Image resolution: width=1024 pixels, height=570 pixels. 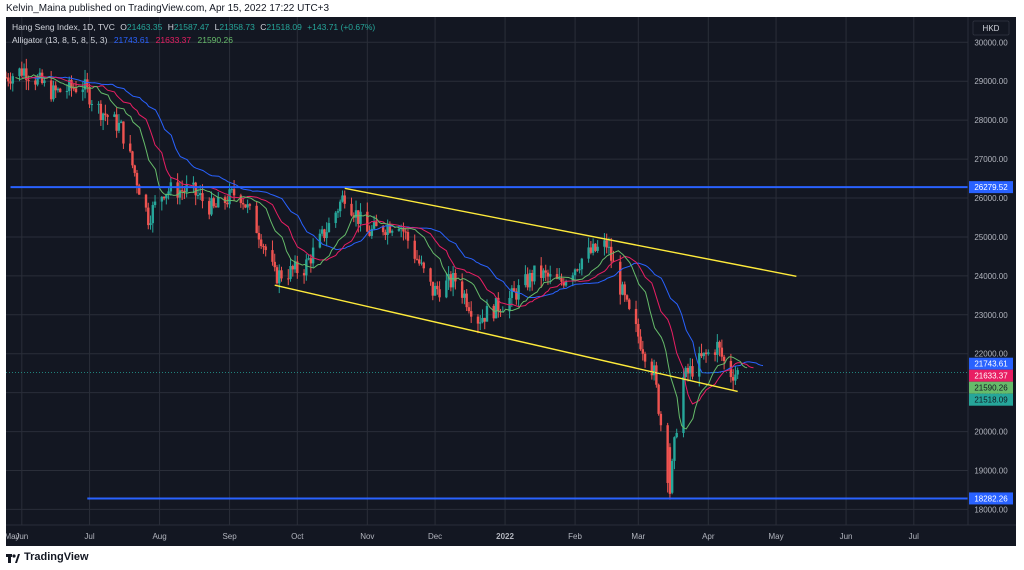 I want to click on time-tick-label: Feb, so click(x=575, y=536).